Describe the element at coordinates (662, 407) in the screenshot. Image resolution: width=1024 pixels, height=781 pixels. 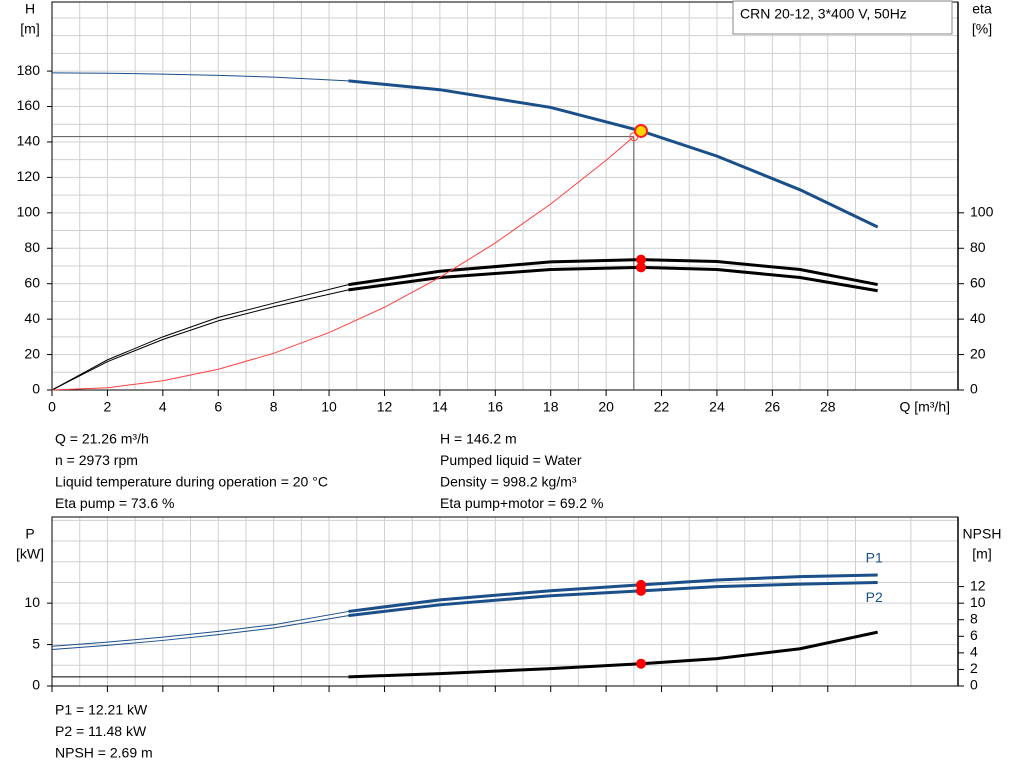
I see `x-tick-label: 22` at that location.